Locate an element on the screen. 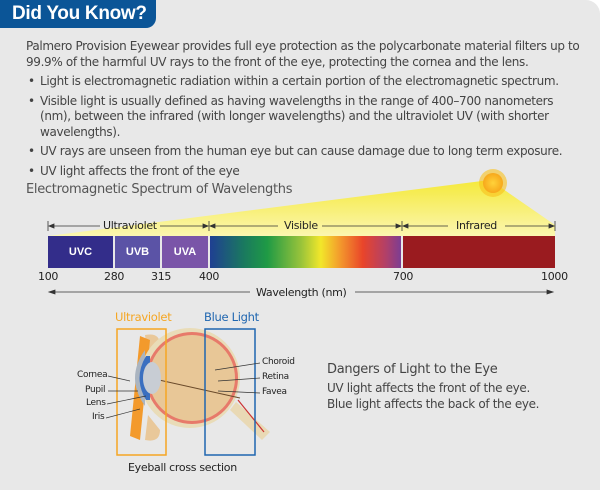  tick-label: 400 is located at coordinates (209, 276).